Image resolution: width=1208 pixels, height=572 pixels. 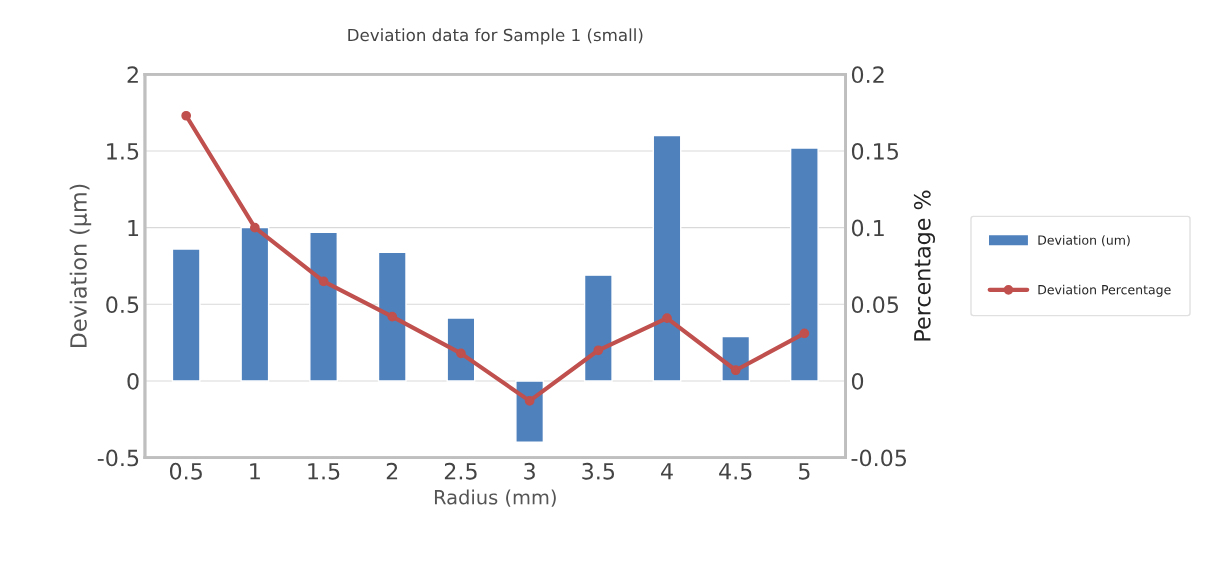 What do you see at coordinates (255, 471) in the screenshot?
I see `x-tick-label: 1` at bounding box center [255, 471].